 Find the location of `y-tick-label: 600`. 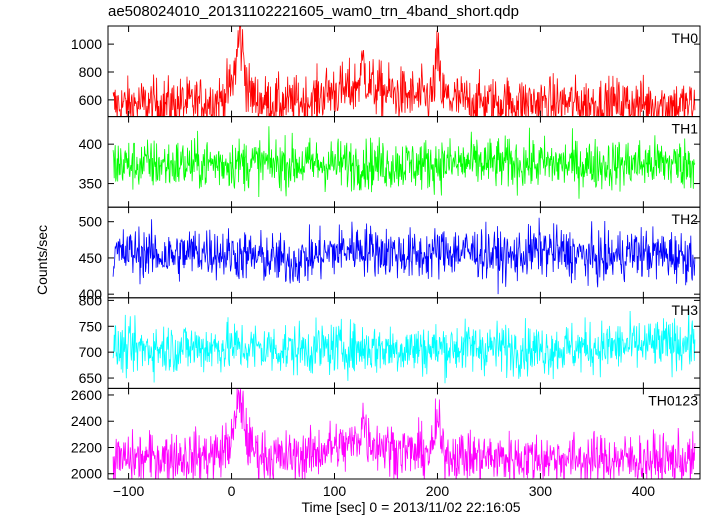

y-tick-label: 600 is located at coordinates (91, 100).